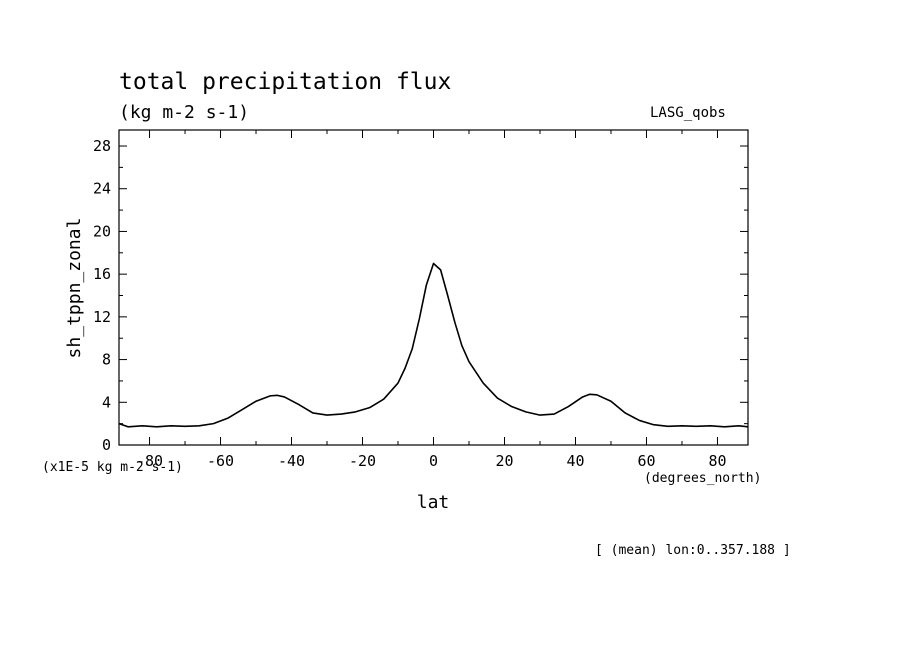  Describe the element at coordinates (646, 461) in the screenshot. I see `x-tick-label: 60` at that location.